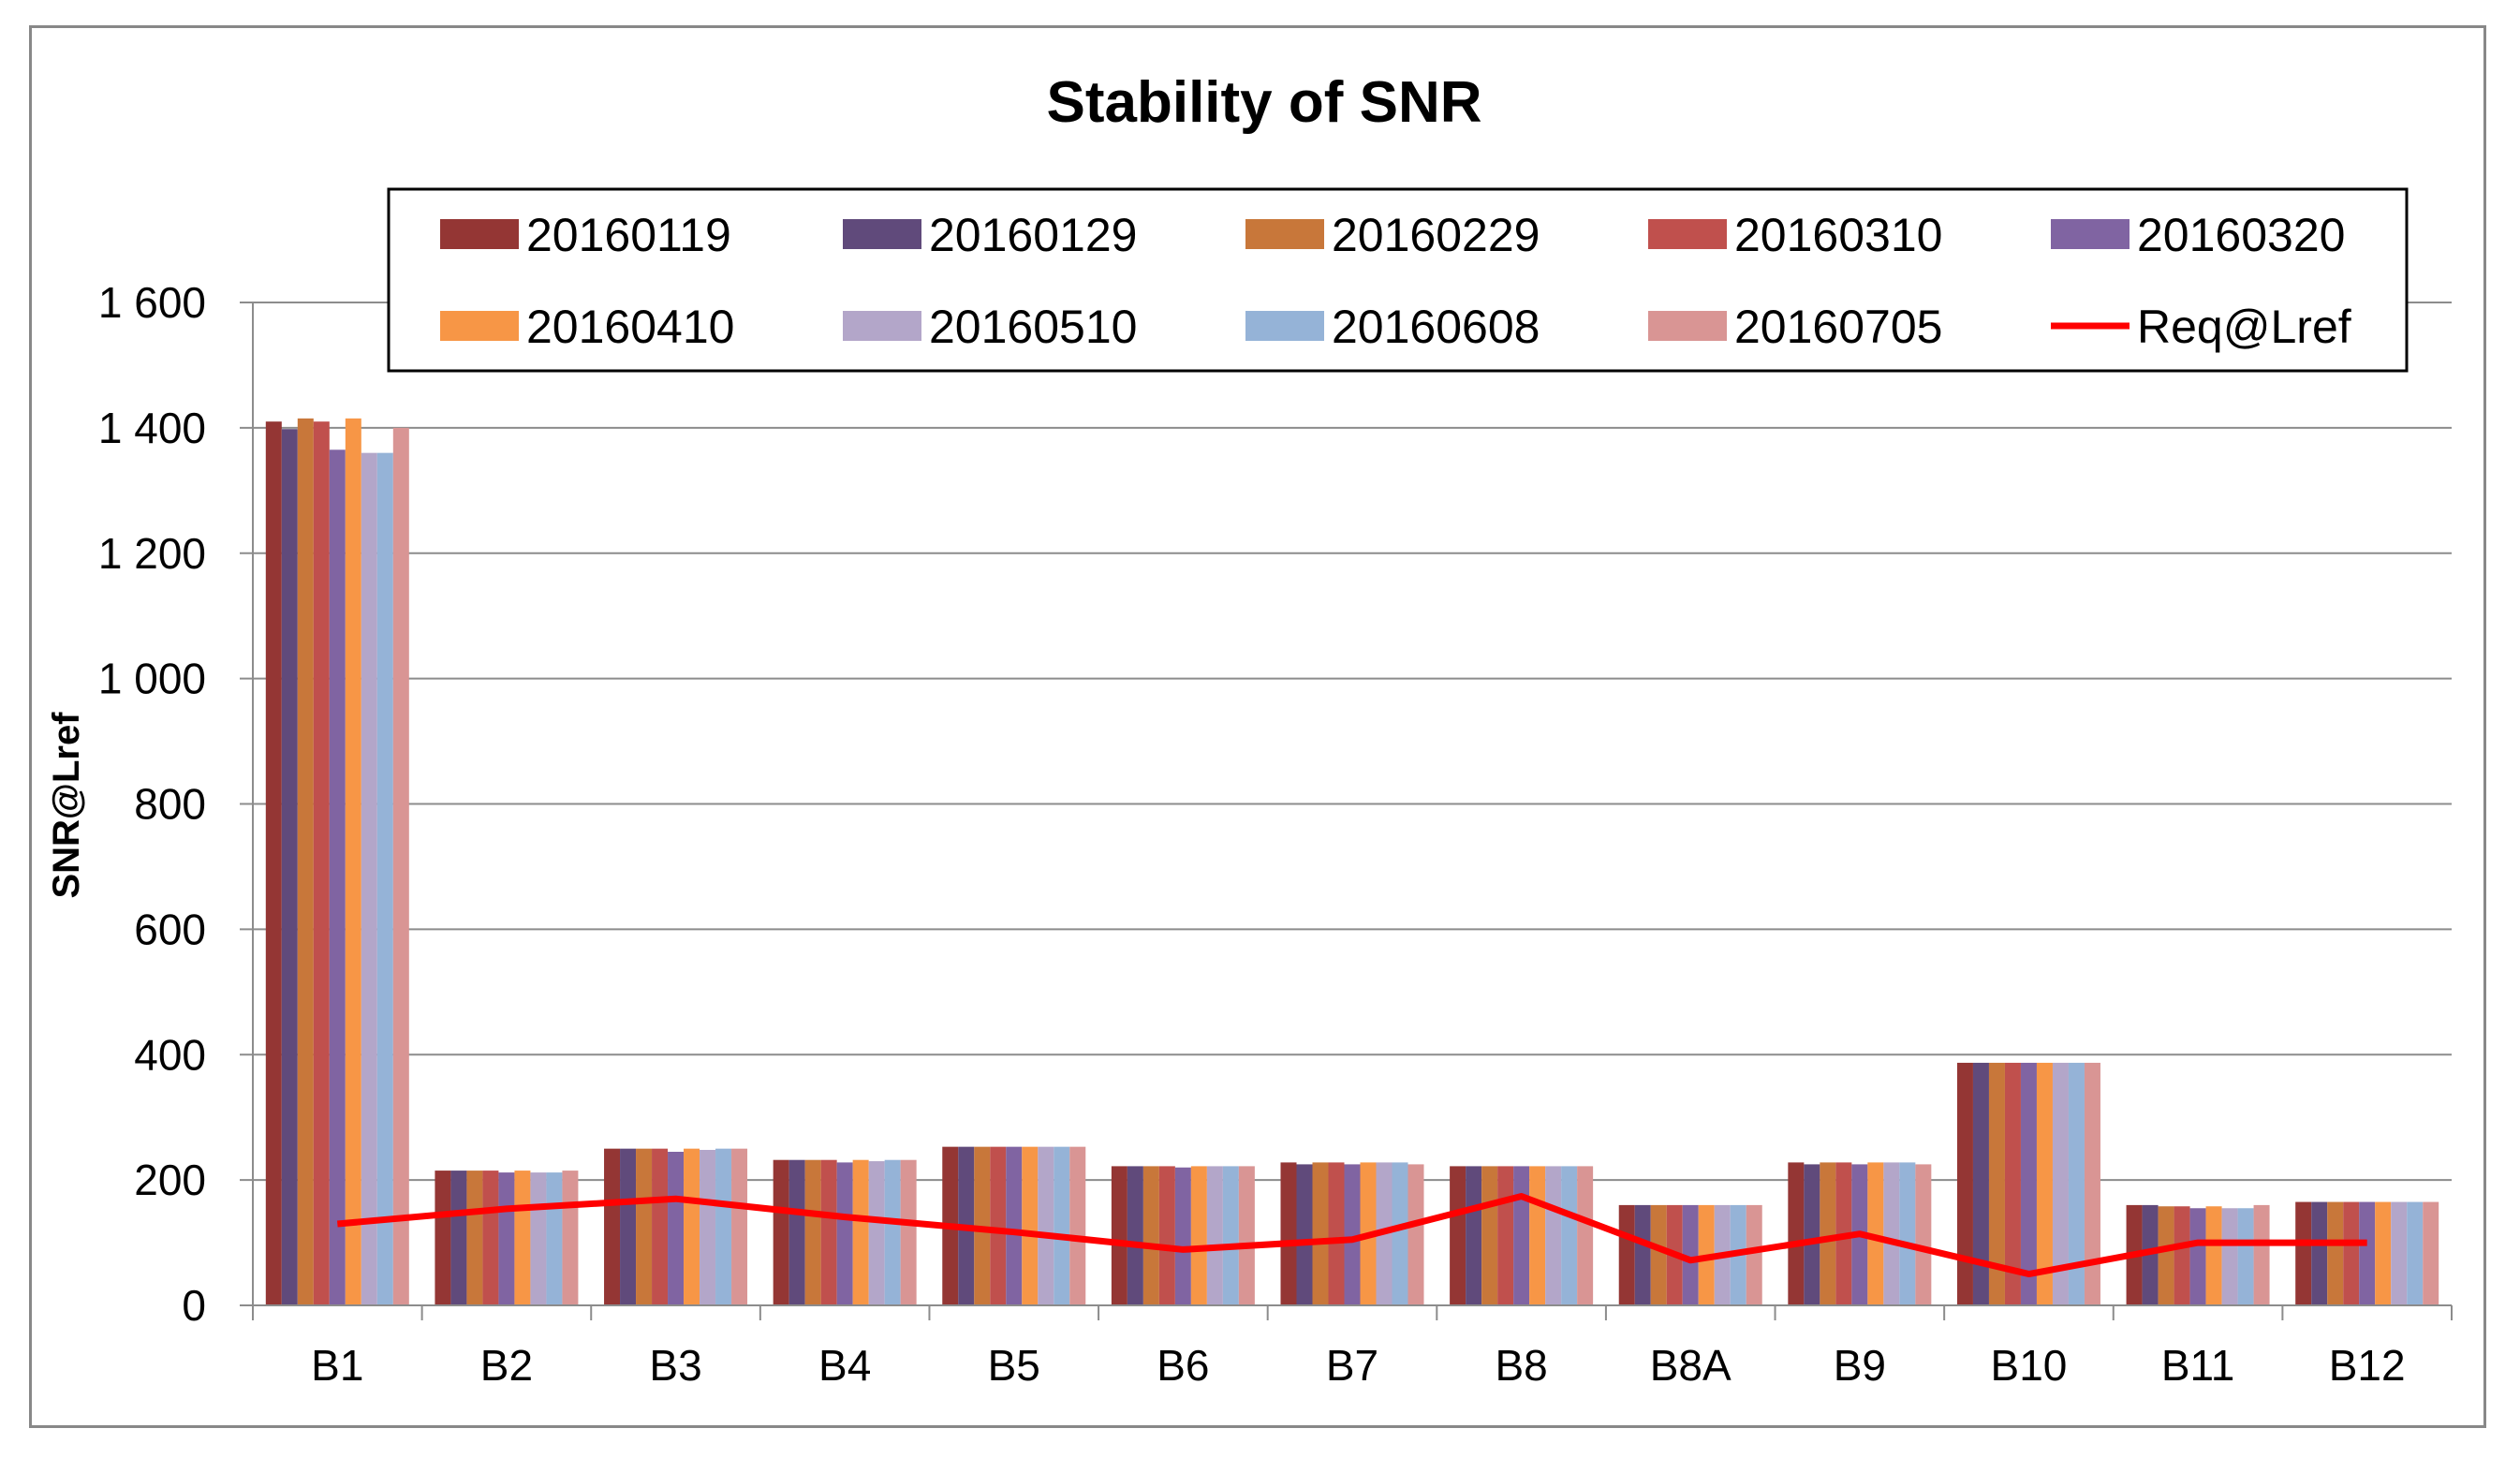 This screenshot has width=2520, height=1458. I want to click on bar-20160510-B9, so click(1891, 1233).